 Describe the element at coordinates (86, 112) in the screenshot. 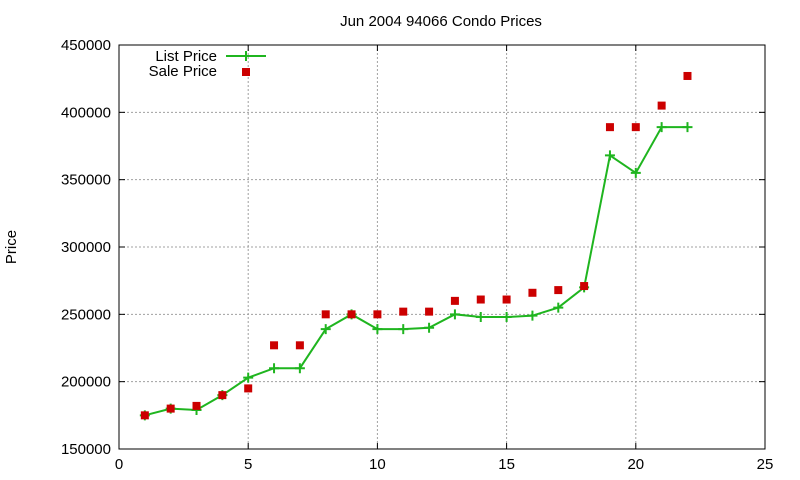

I see `y-tick-label: 400000` at that location.